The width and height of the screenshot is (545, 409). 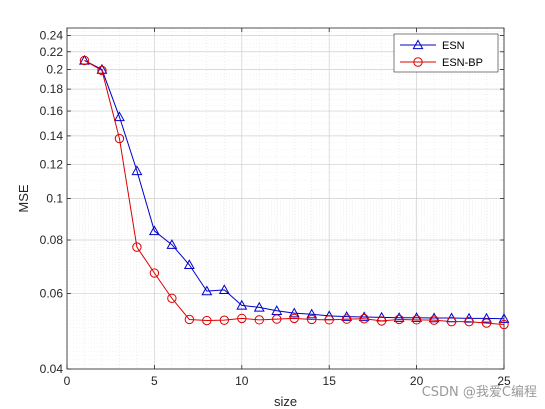 I want to click on y-tick-label: 0.2, so click(x=54, y=70).